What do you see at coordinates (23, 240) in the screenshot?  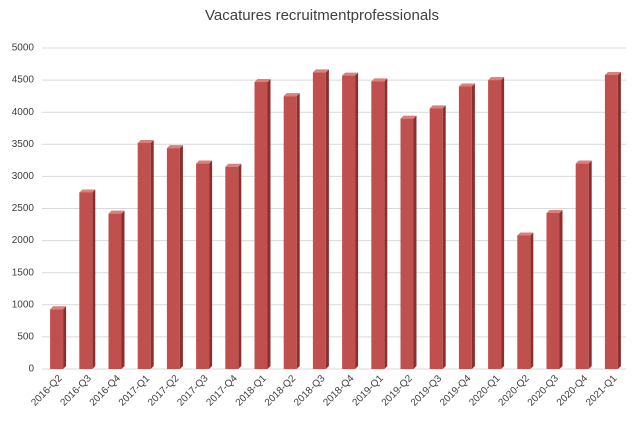 I see `y-tick-label: 2000` at bounding box center [23, 240].